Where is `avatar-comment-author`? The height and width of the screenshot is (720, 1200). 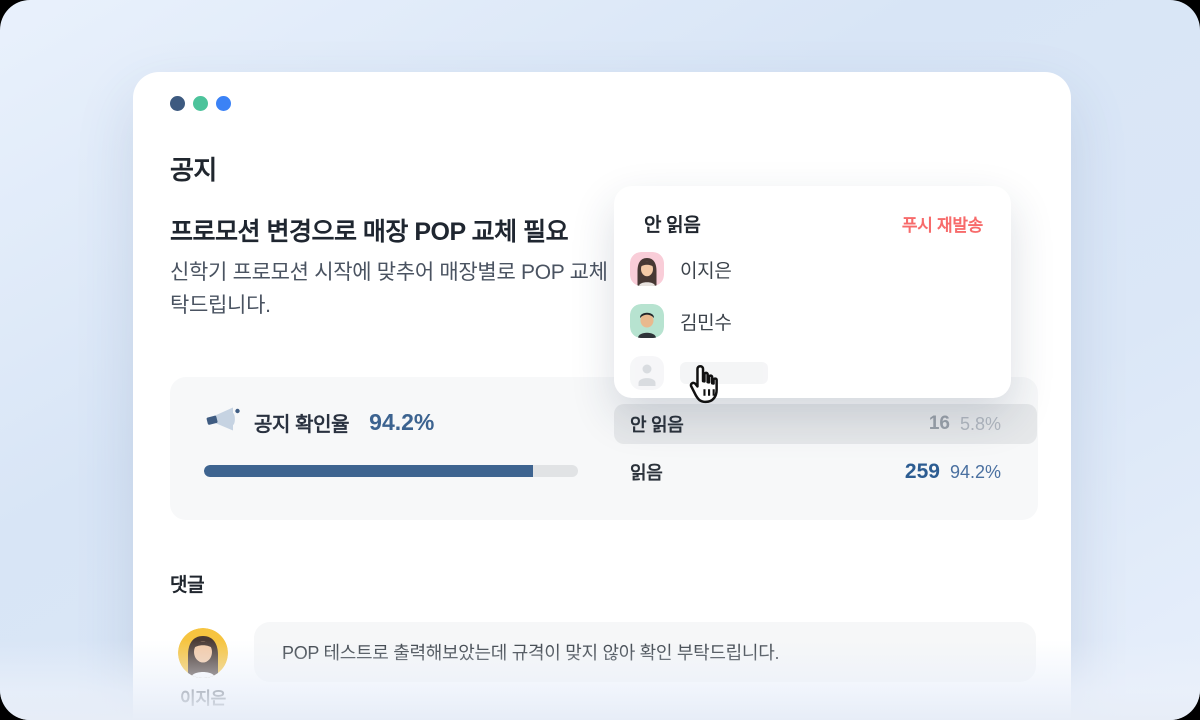
avatar-comment-author is located at coordinates (203, 653).